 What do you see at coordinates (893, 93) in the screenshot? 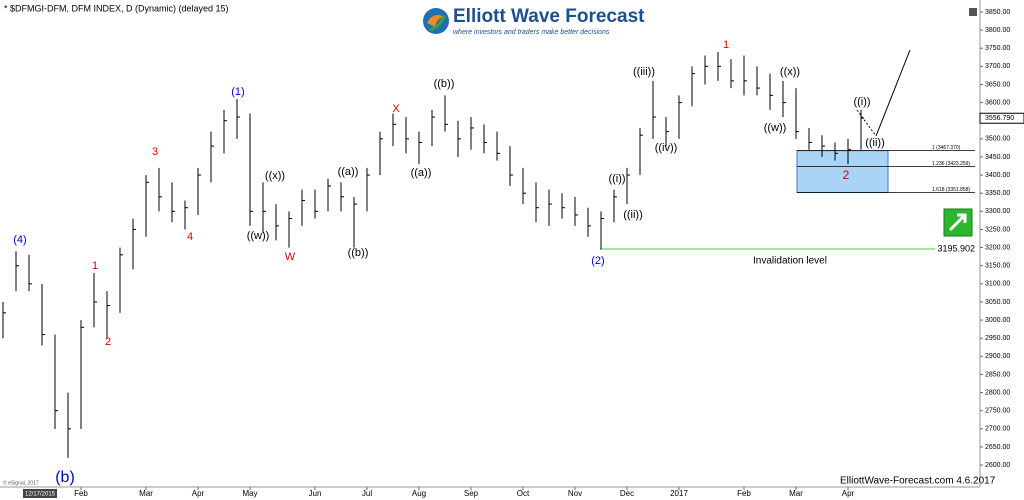
I see `projection-line` at bounding box center [893, 93].